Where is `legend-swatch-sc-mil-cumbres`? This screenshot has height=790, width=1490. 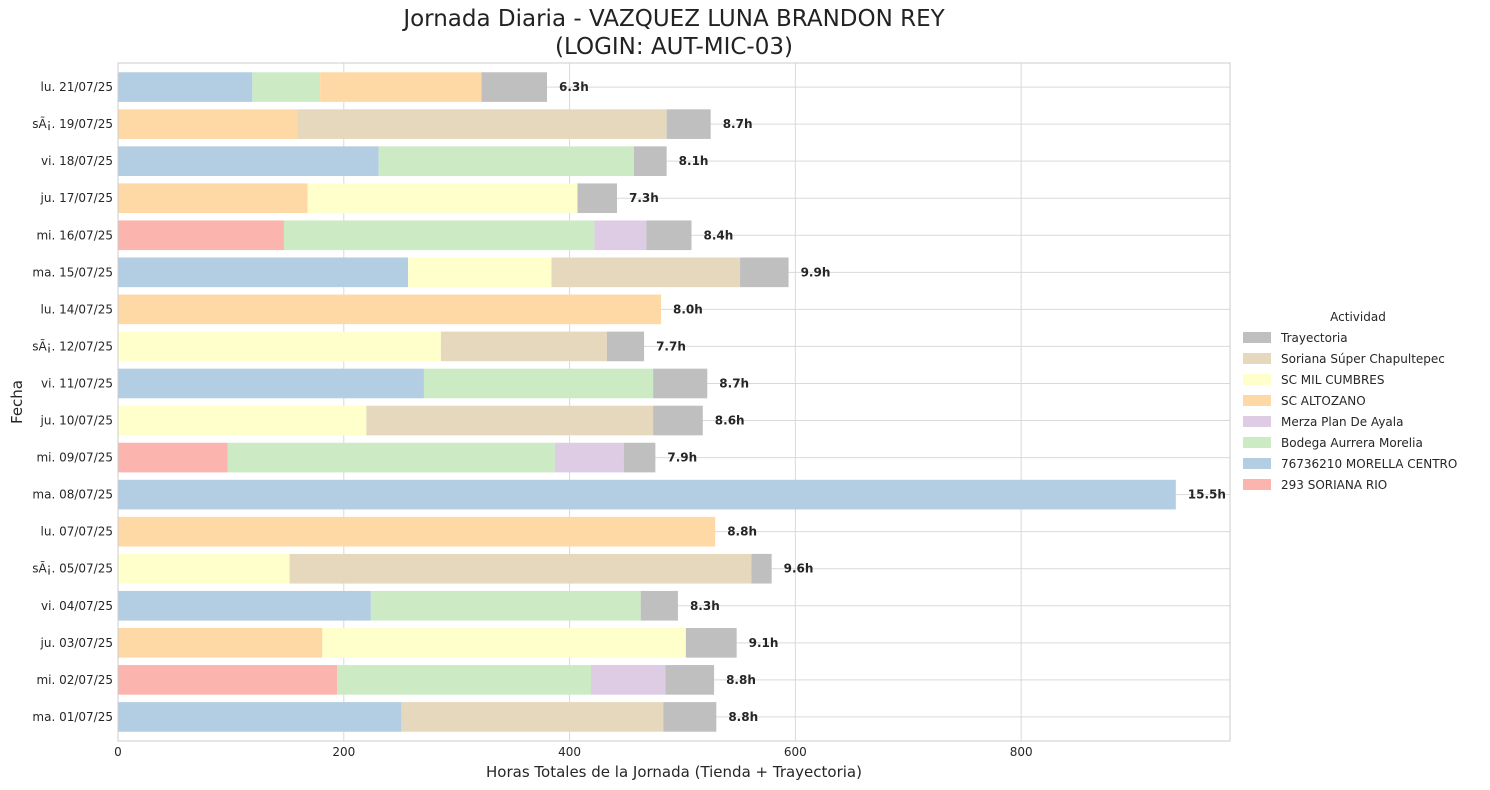 legend-swatch-sc-mil-cumbres is located at coordinates (1257, 379).